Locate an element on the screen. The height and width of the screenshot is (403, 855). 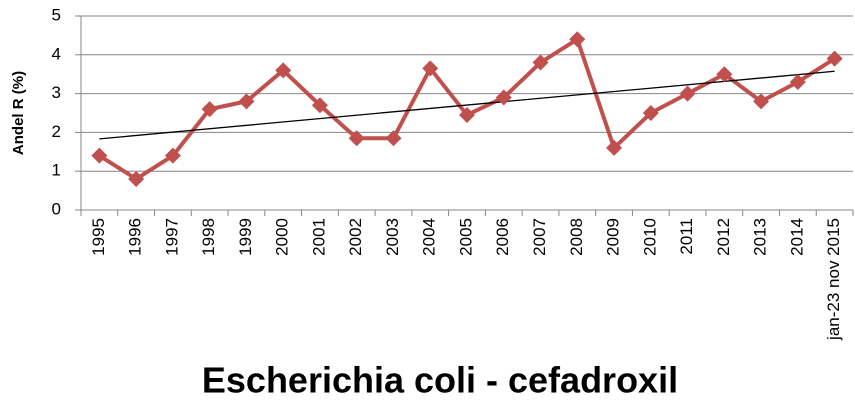
x-tick-label: 2004 is located at coordinates (429, 237).